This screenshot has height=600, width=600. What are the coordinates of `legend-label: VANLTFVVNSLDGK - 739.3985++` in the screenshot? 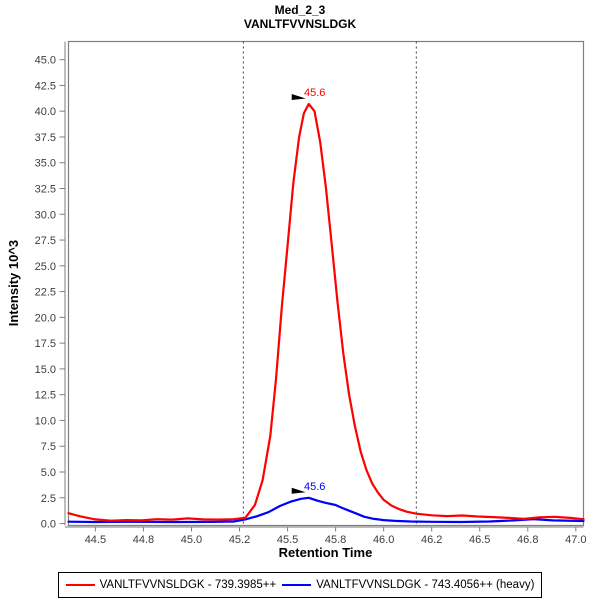 It's located at (188, 585).